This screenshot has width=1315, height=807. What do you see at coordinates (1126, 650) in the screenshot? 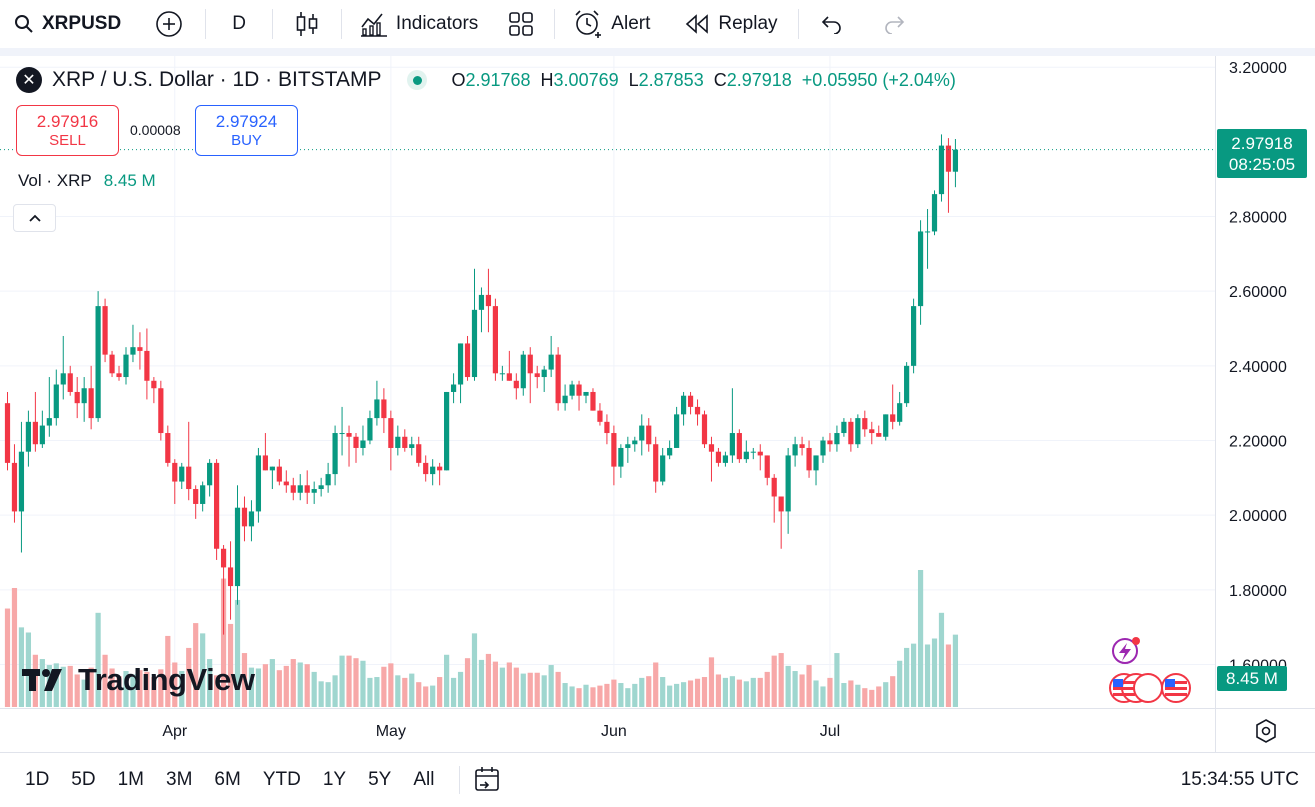
I see `lightning-icon` at bounding box center [1126, 650].